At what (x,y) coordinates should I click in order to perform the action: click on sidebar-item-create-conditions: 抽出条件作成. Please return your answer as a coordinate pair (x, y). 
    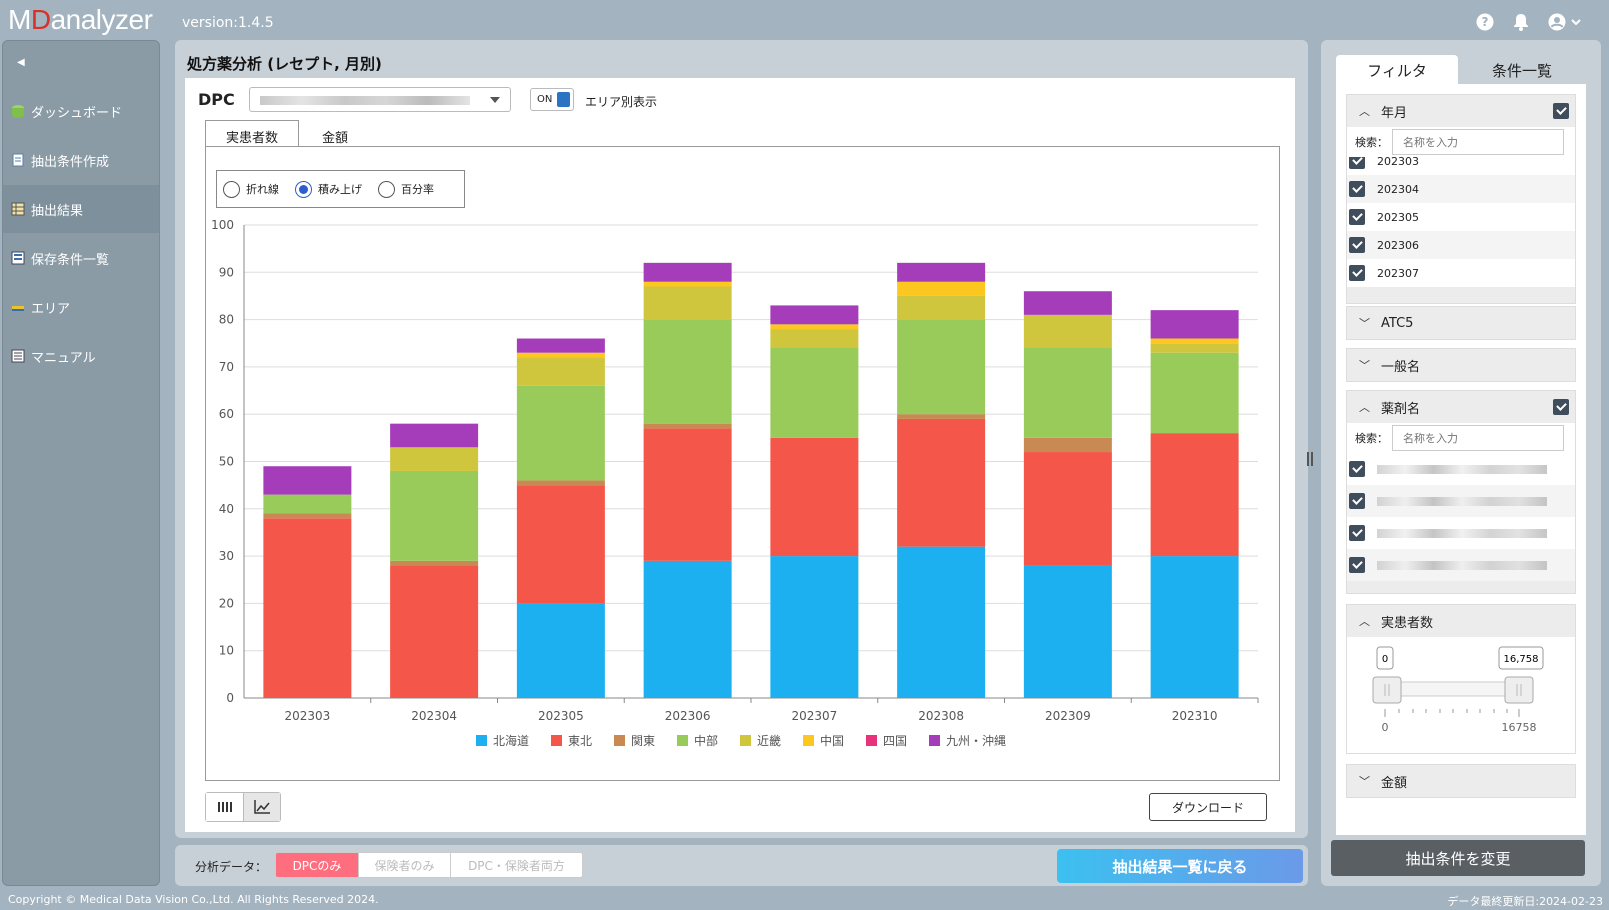
    Looking at the image, I should click on (81, 160).